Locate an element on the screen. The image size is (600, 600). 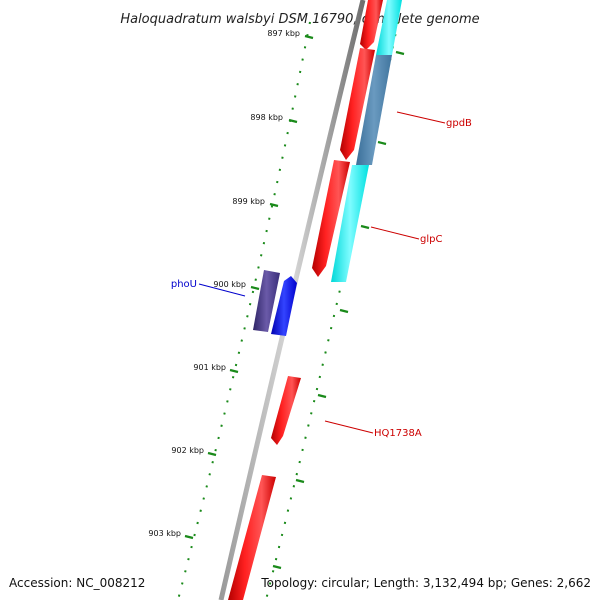
hq1738a-leader is located at coordinates (349, 427).